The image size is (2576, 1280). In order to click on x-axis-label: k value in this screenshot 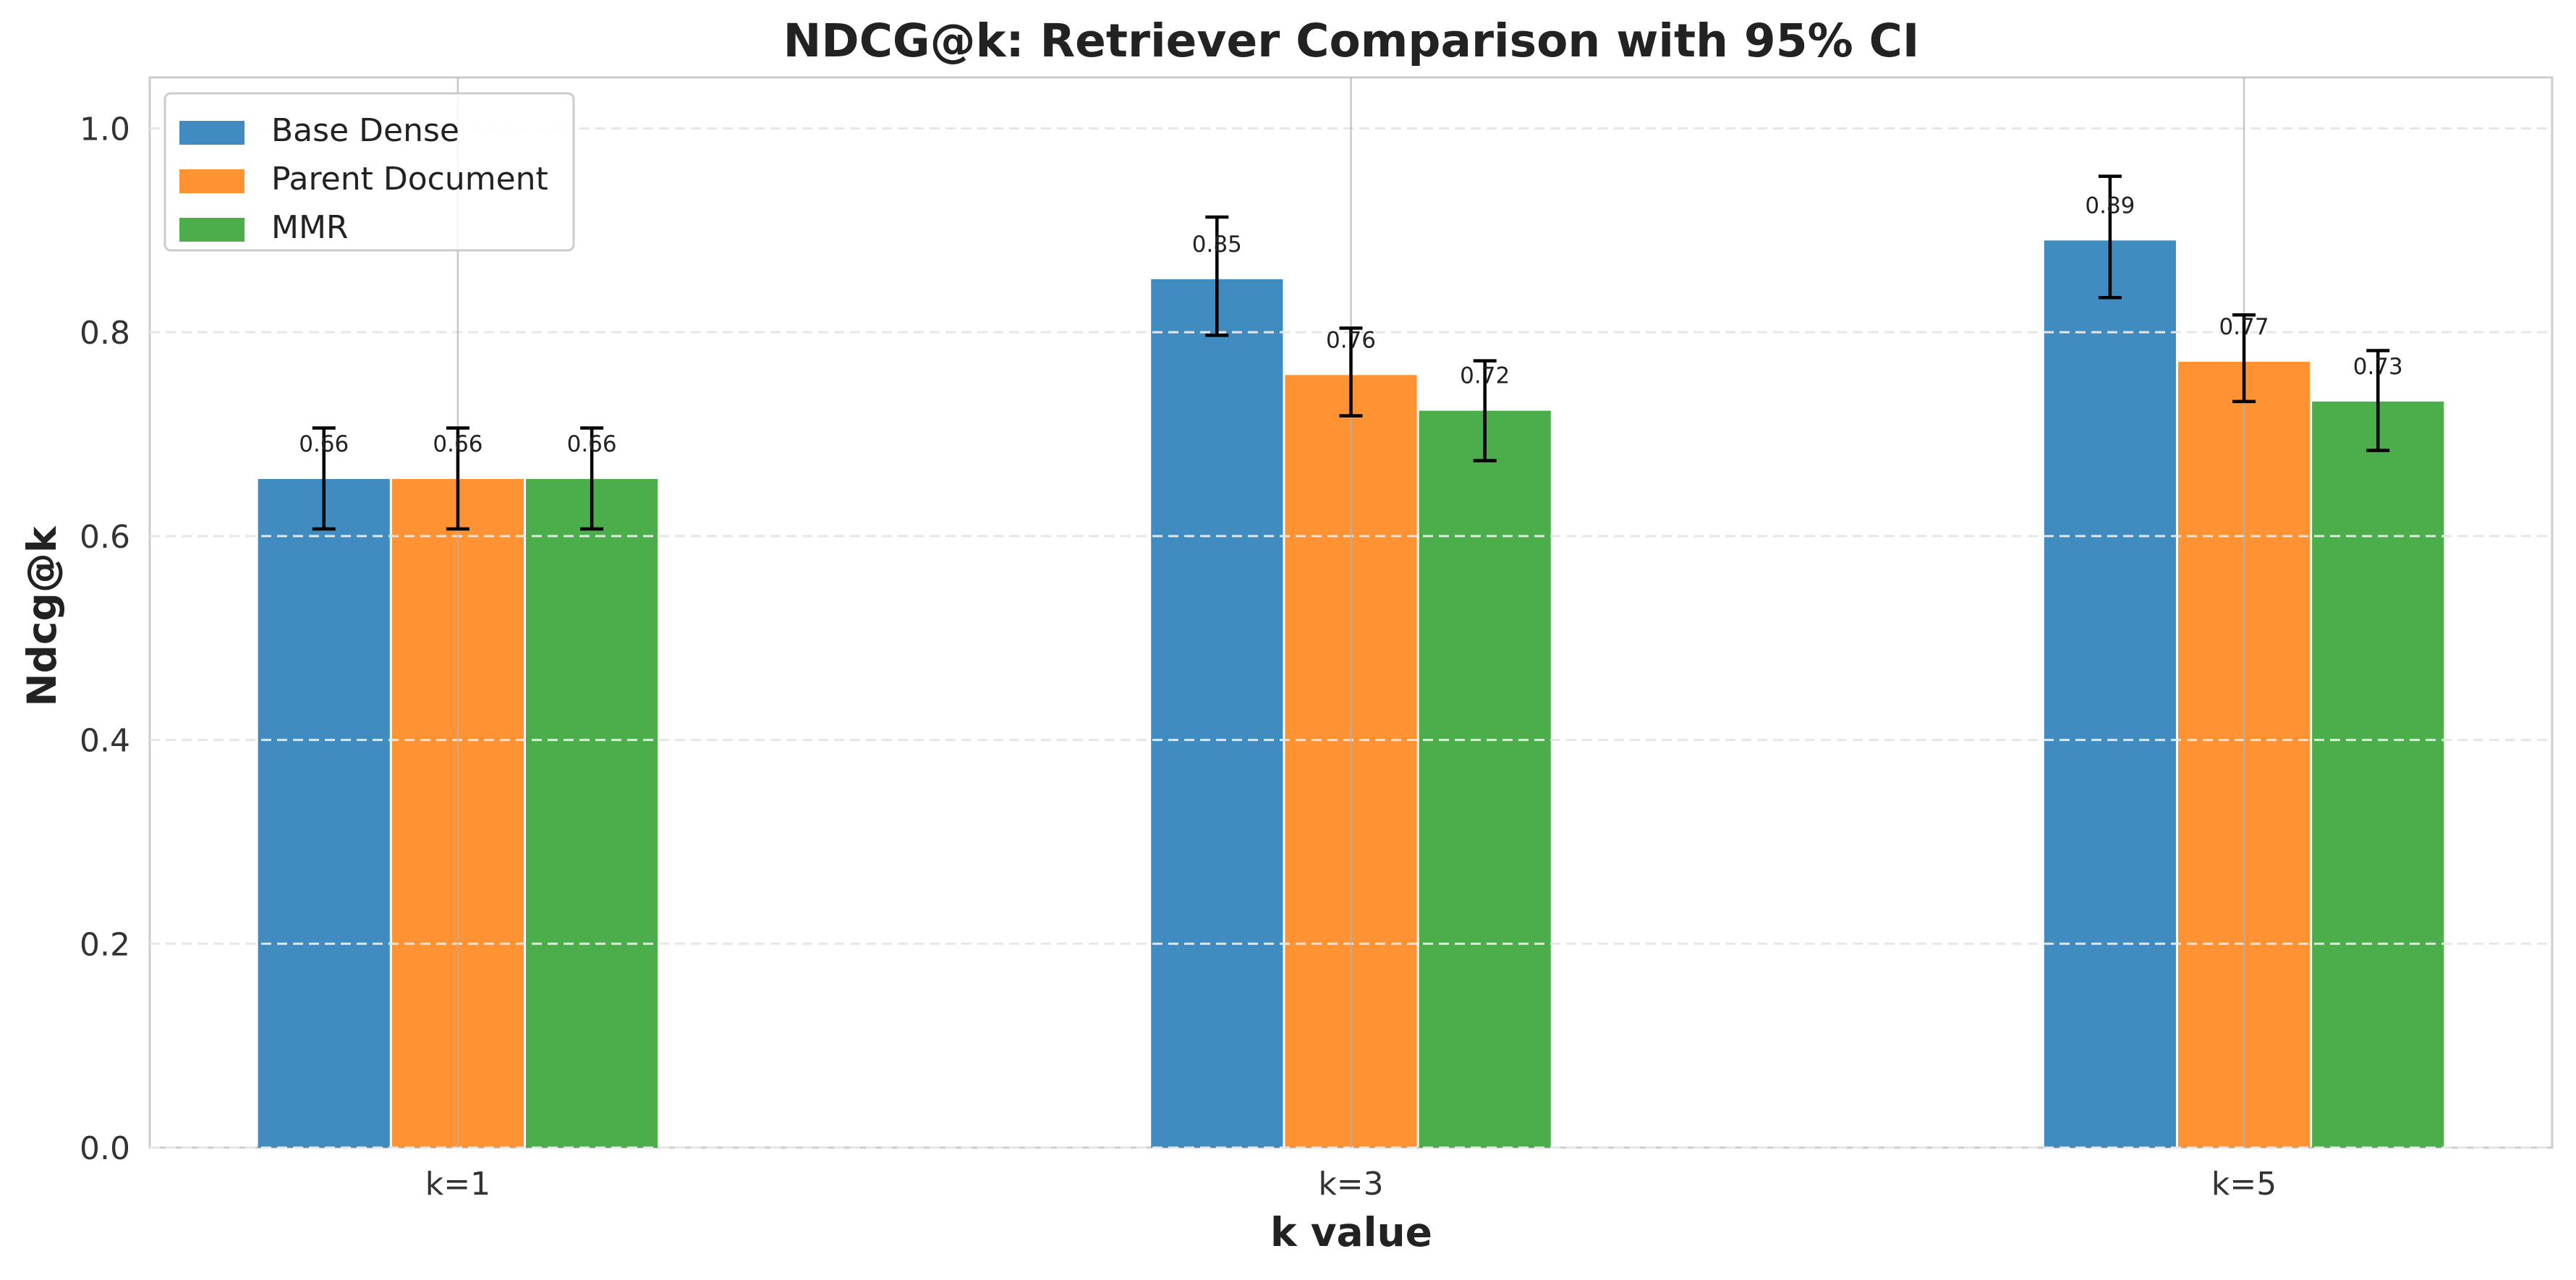, I will do `click(1351, 1232)`.